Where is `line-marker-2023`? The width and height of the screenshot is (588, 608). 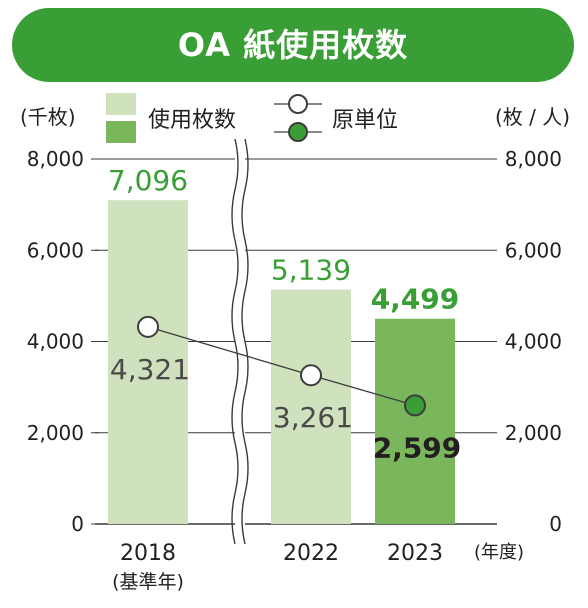 line-marker-2023 is located at coordinates (415, 405).